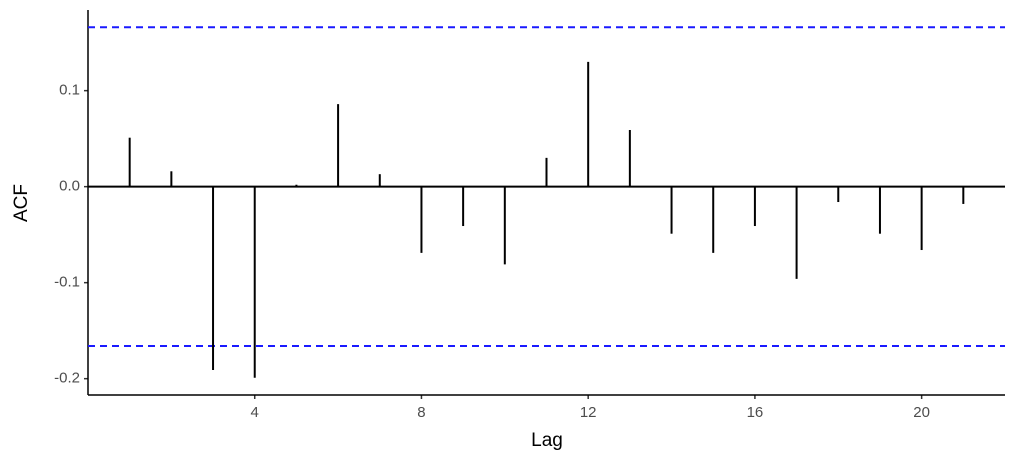  Describe the element at coordinates (588, 412) in the screenshot. I see `x-tick-label: 12` at that location.